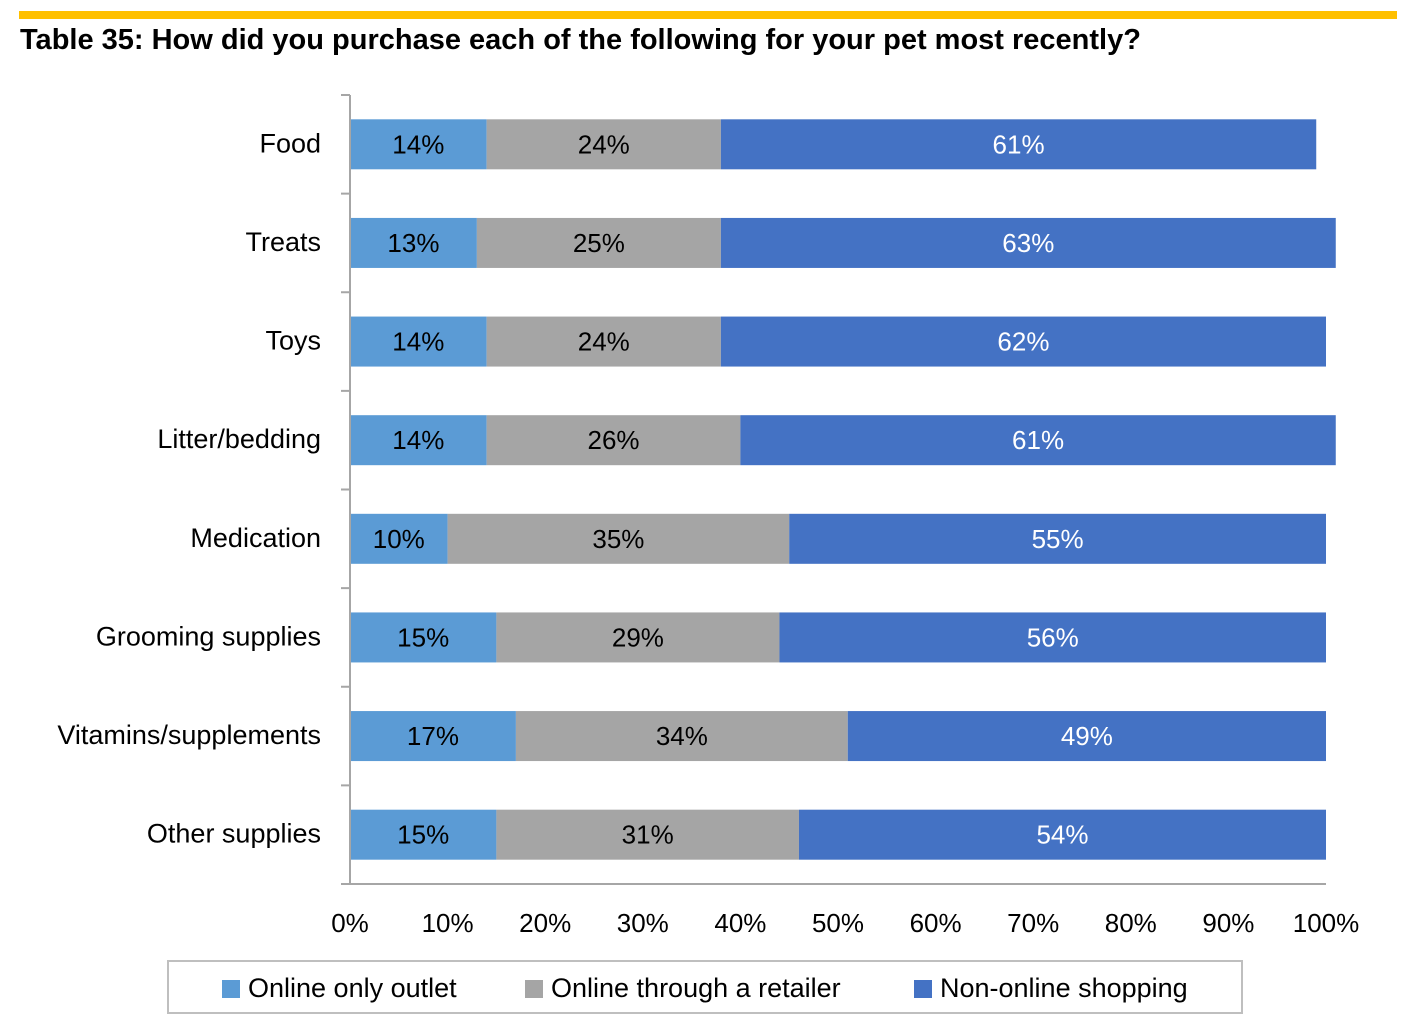 This screenshot has height=1032, width=1414. I want to click on data-label-food-series-1: 24%, so click(604, 144).